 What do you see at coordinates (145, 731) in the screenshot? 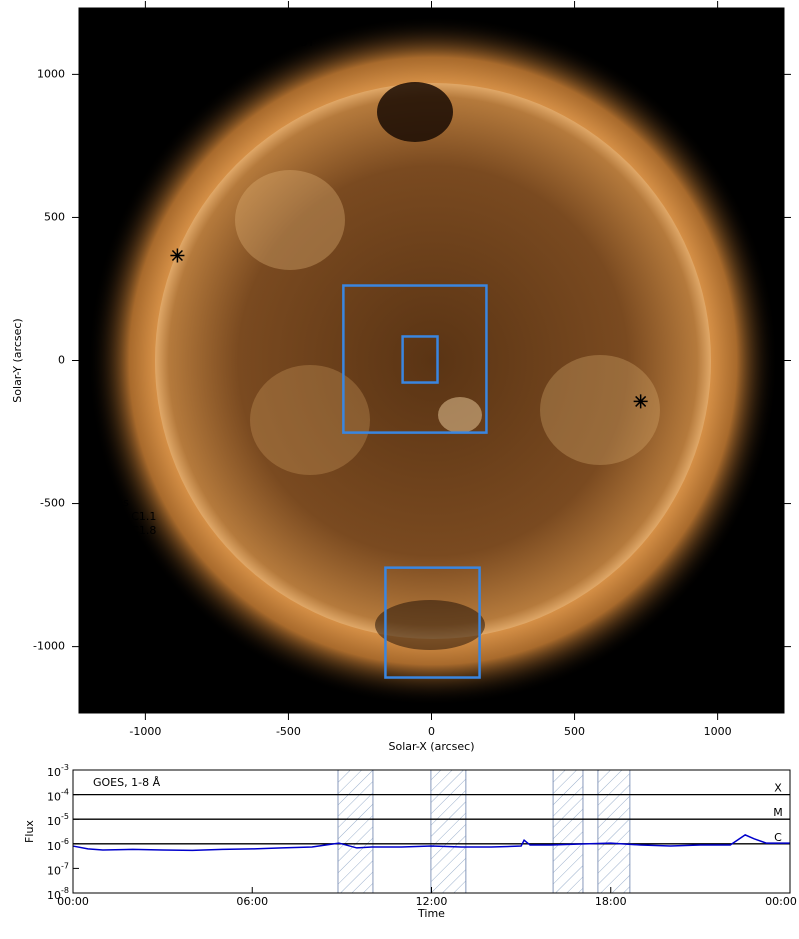
I see `x-tick-label: -1000` at bounding box center [145, 731].